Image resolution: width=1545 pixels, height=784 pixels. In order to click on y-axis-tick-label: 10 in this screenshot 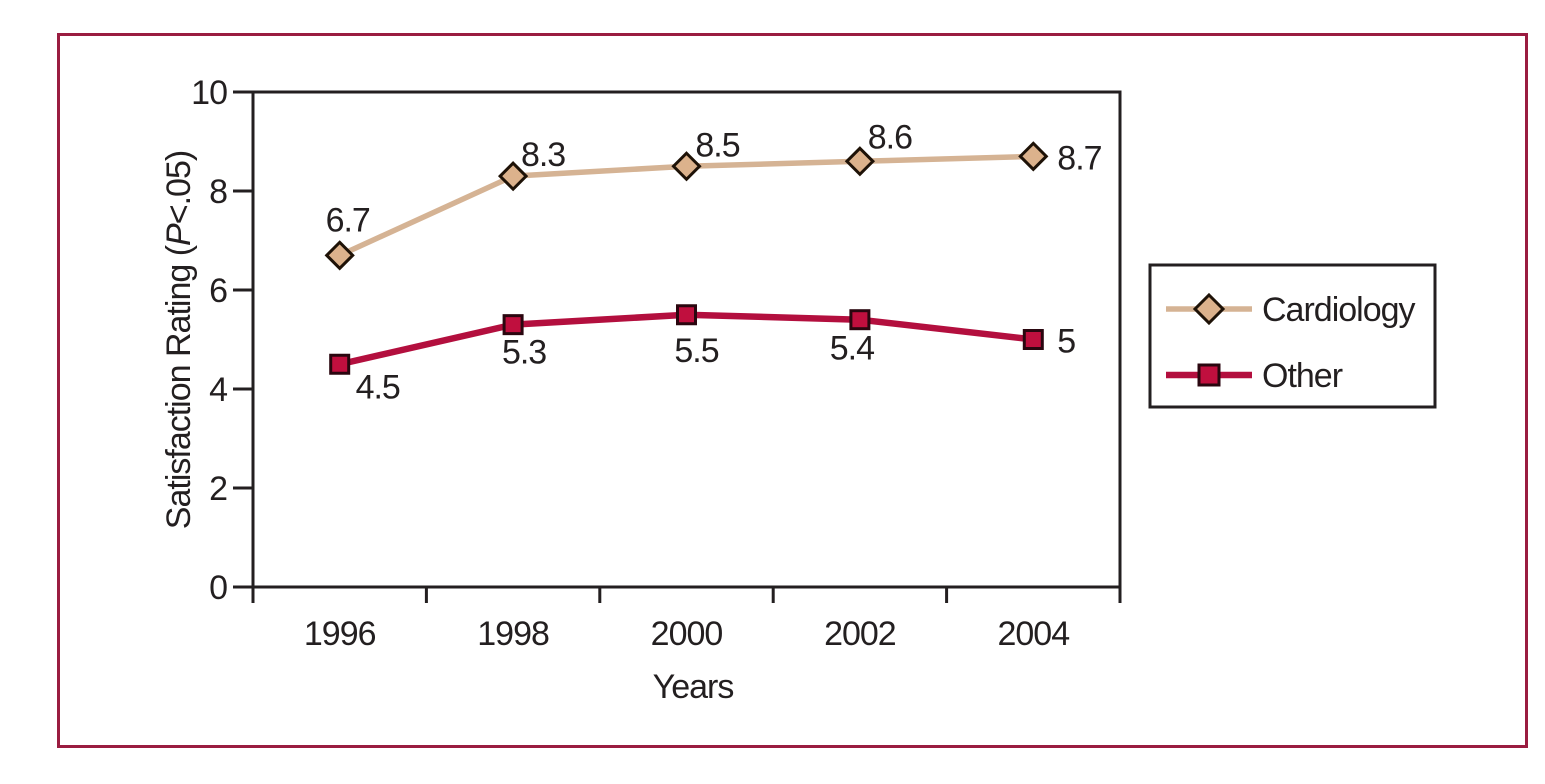, I will do `click(209, 93)`.